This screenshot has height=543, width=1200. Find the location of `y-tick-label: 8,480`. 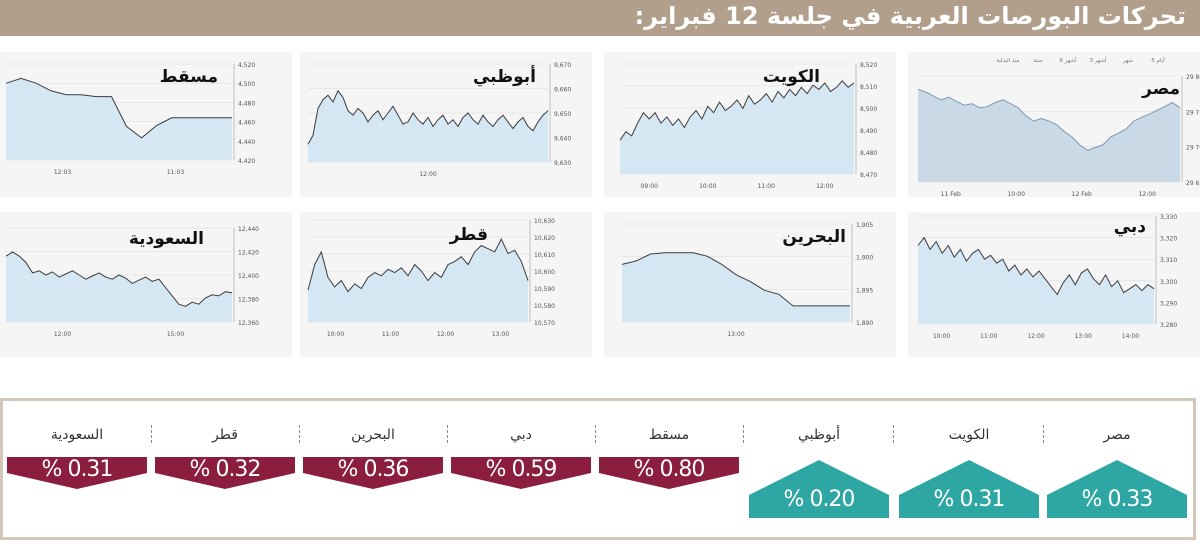

y-tick-label: 8,480 is located at coordinates (868, 153).